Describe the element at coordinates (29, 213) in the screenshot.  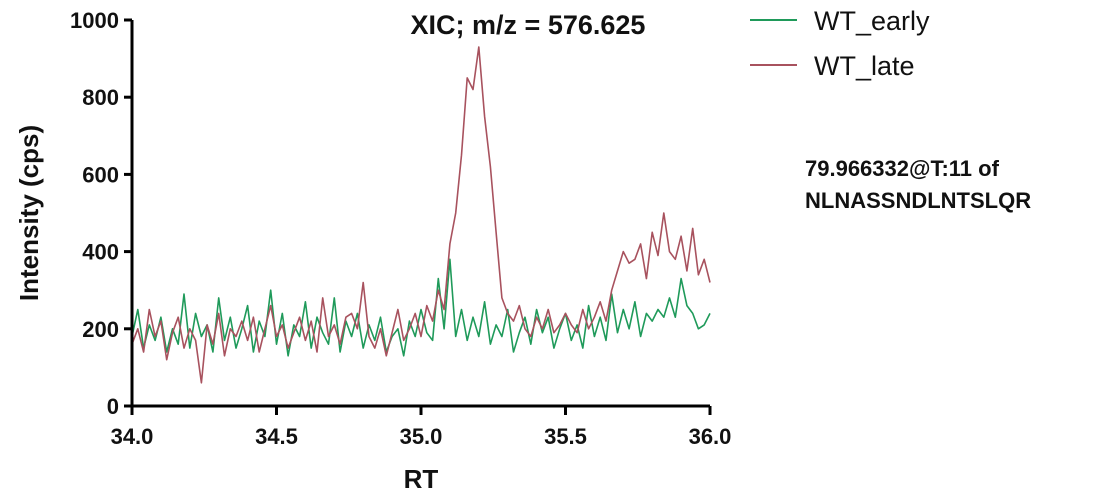
I see `y-axis-title: Intensity (cps)` at that location.